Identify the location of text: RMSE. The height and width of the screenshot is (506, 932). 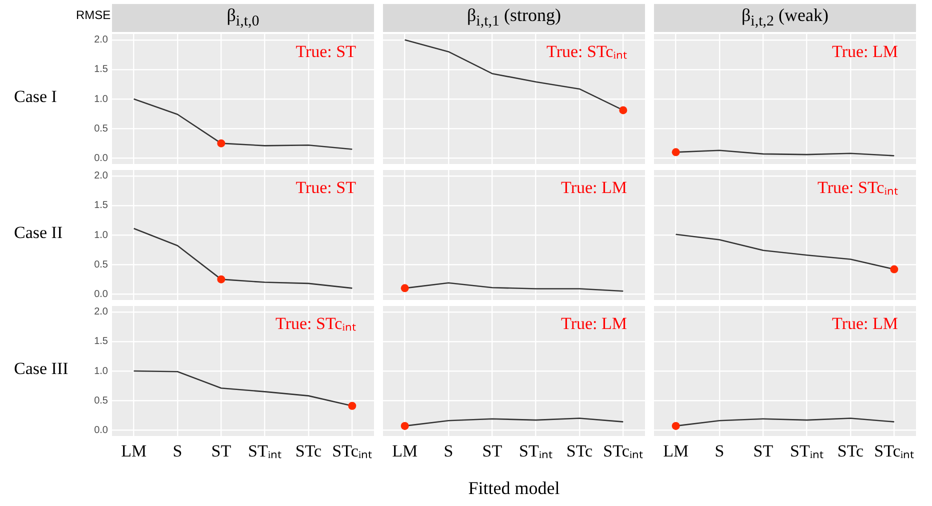
(93, 15).